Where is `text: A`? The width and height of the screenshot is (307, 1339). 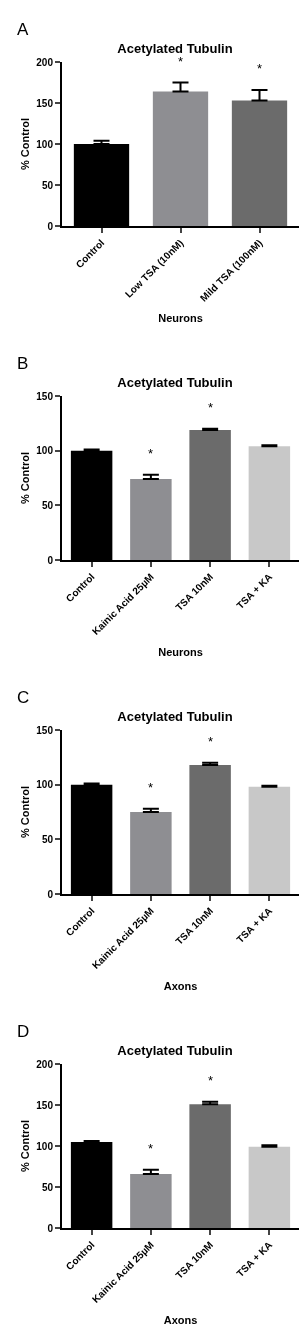 text: A is located at coordinates (23, 29).